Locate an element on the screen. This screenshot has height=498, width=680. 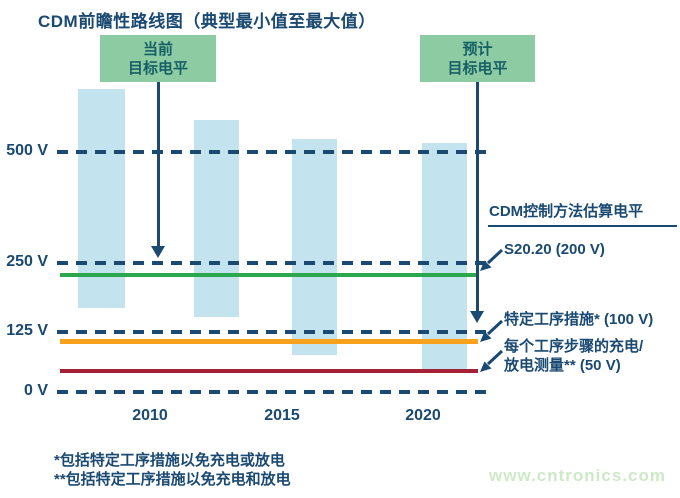
dashed-line-500v is located at coordinates (272, 152).